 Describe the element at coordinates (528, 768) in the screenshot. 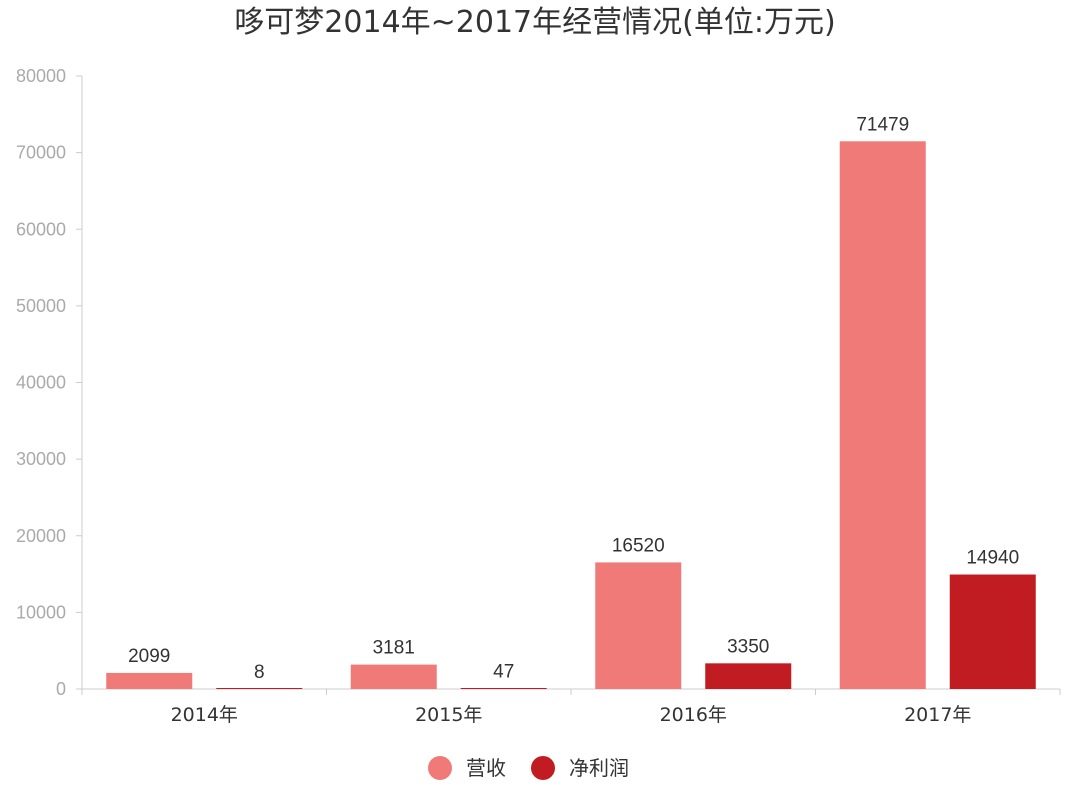

I see `legend: 营收 净利润` at that location.